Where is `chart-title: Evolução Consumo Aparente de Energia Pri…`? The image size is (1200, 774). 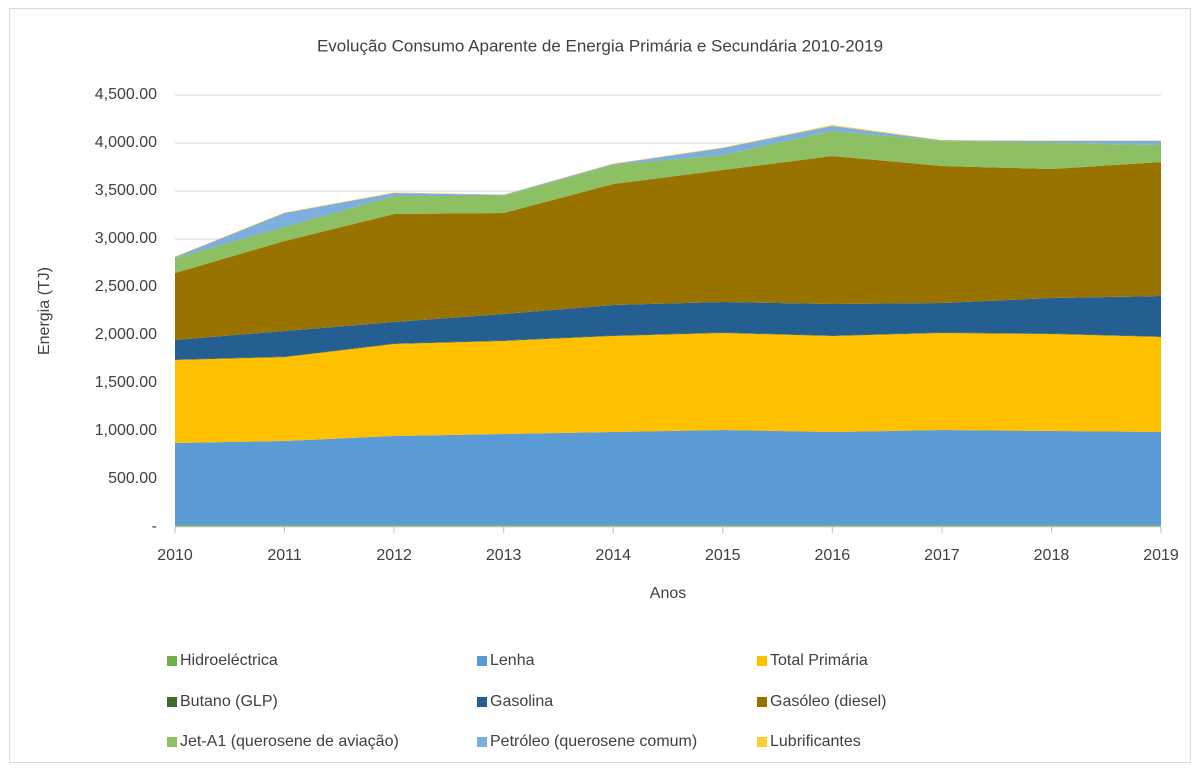
chart-title: Evolução Consumo Aparente de Energia Pri… is located at coordinates (600, 45).